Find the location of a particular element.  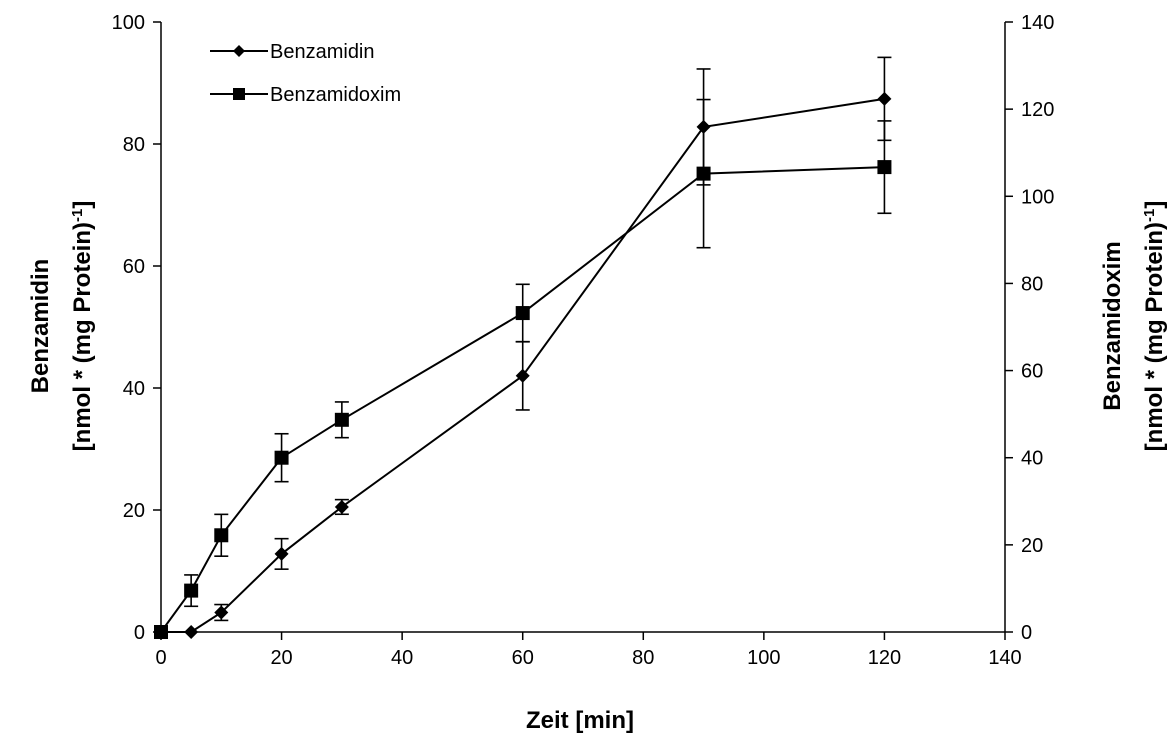

x-tick-label: 0 is located at coordinates (160, 658).